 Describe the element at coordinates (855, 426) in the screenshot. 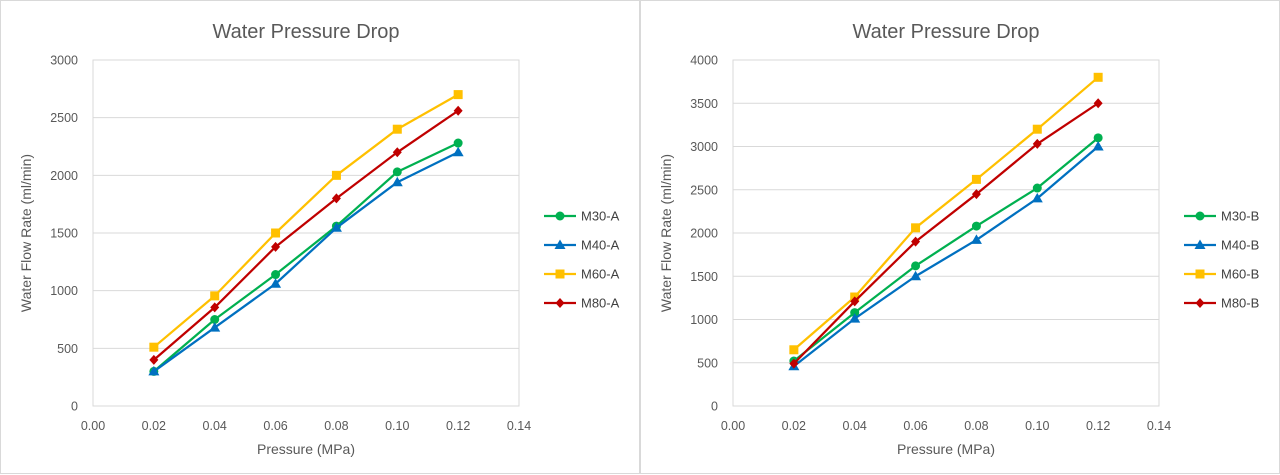

I see `x-tick-label: 0.04` at that location.